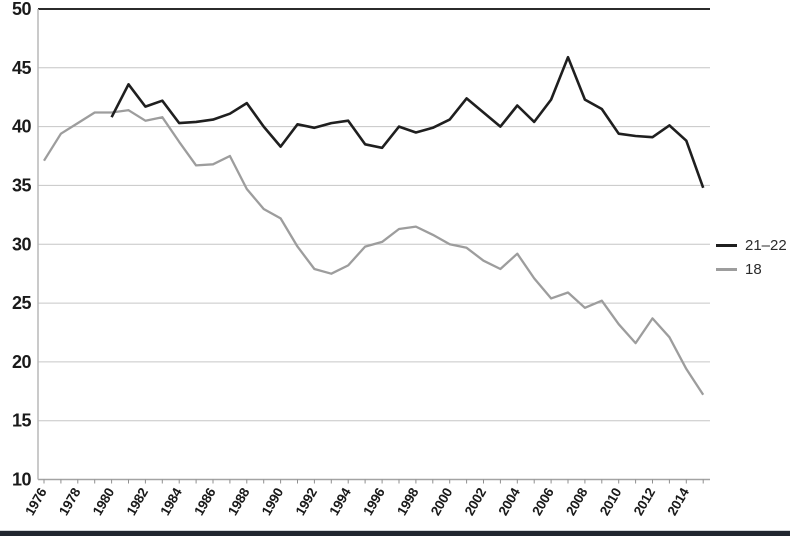 The height and width of the screenshot is (536, 790). Describe the element at coordinates (408, 501) in the screenshot. I see `x-tick-label-1998: 1998` at that location.